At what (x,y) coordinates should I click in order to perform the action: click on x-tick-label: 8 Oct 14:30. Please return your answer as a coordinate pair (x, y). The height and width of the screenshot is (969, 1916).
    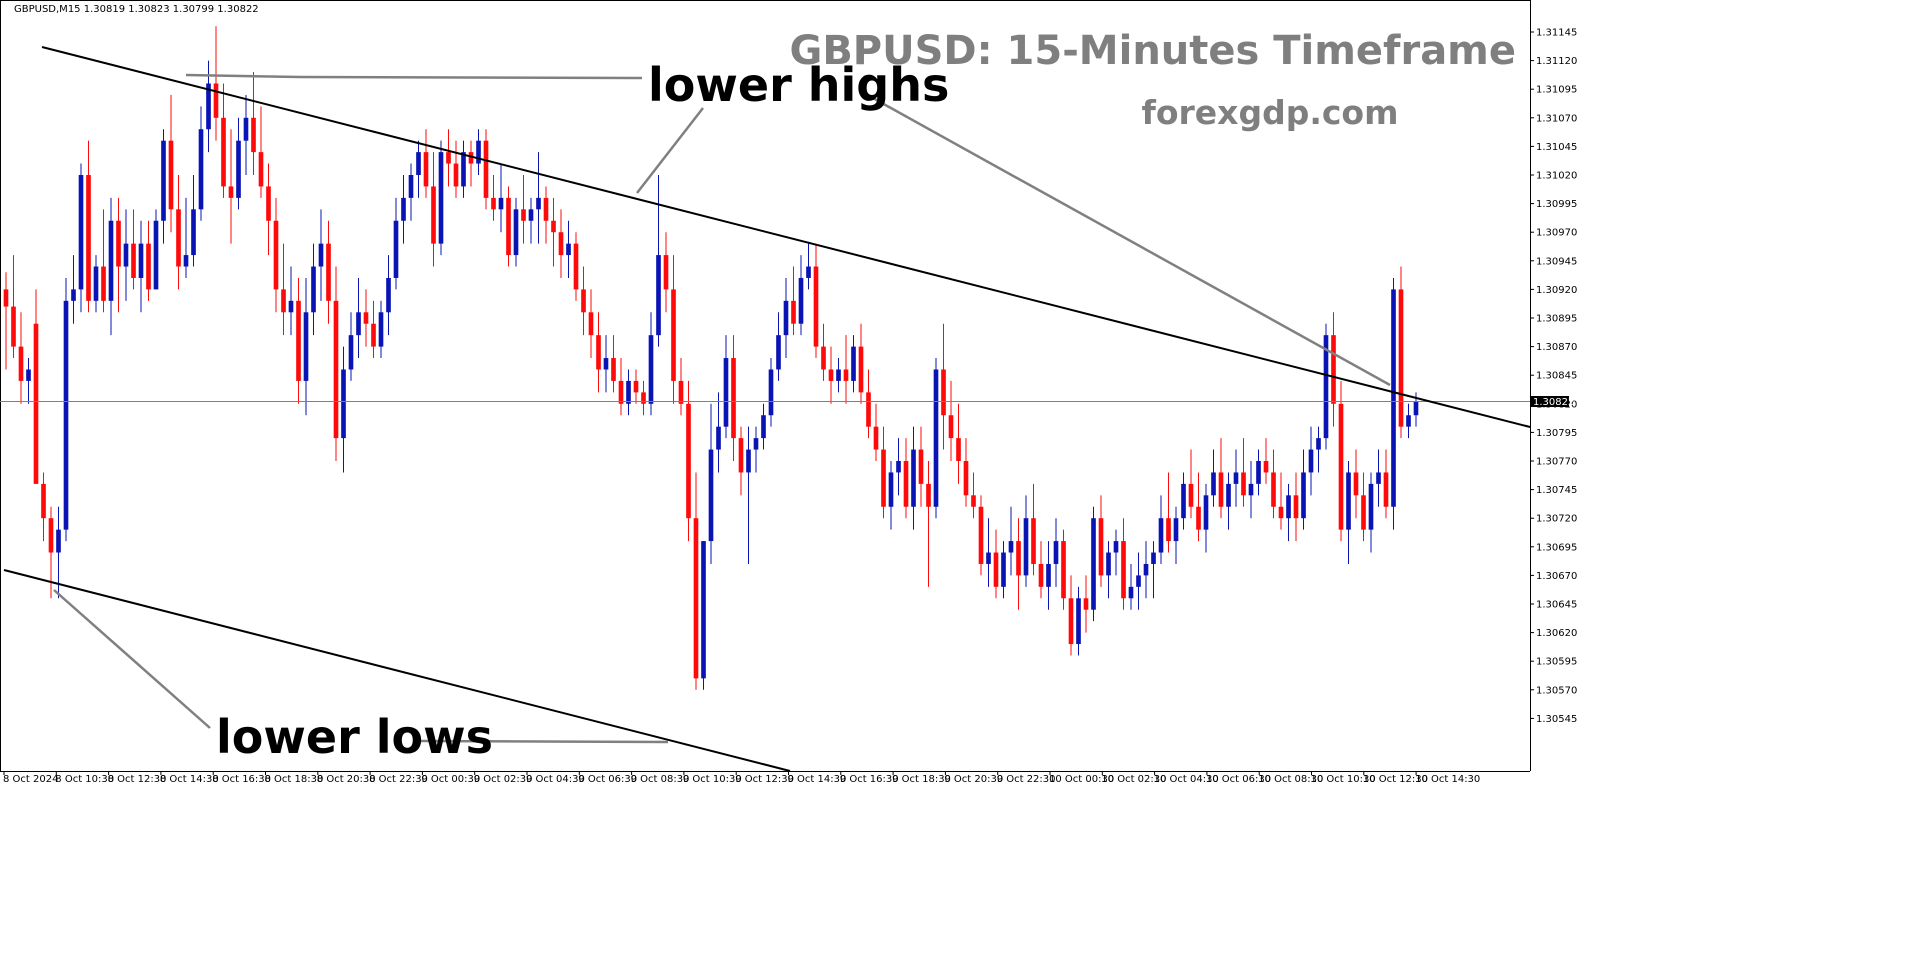
    Looking at the image, I should click on (189, 779).